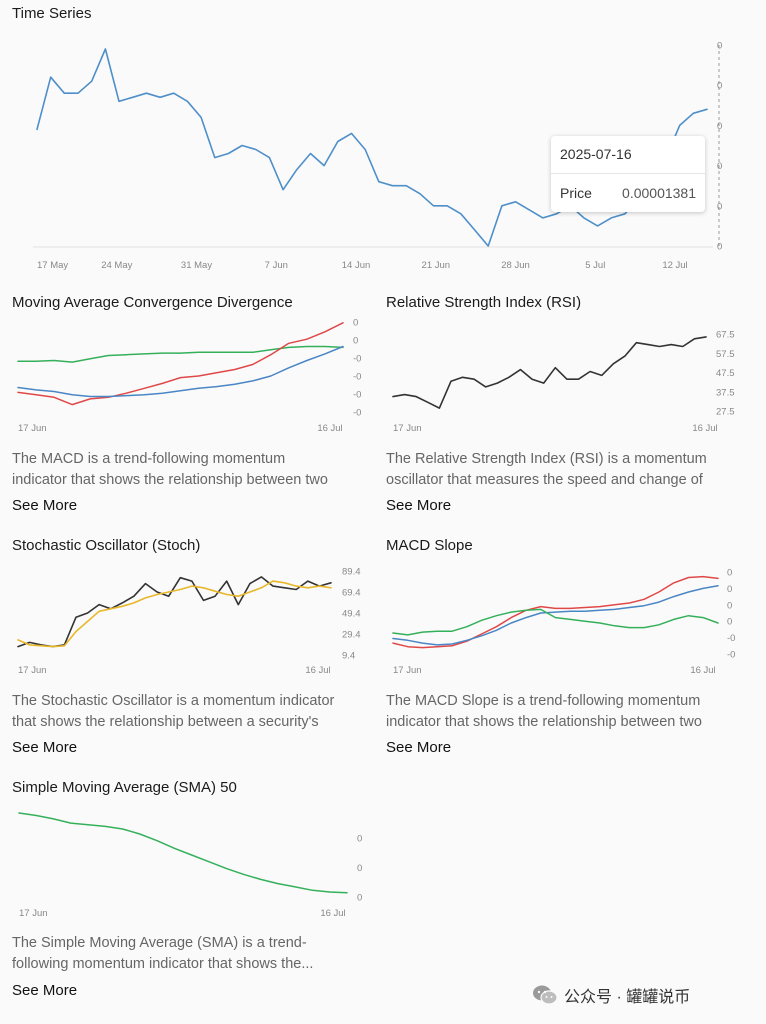 This screenshot has height=1024, width=766. What do you see at coordinates (180, 354) in the screenshot?
I see `series-line-signal` at bounding box center [180, 354].